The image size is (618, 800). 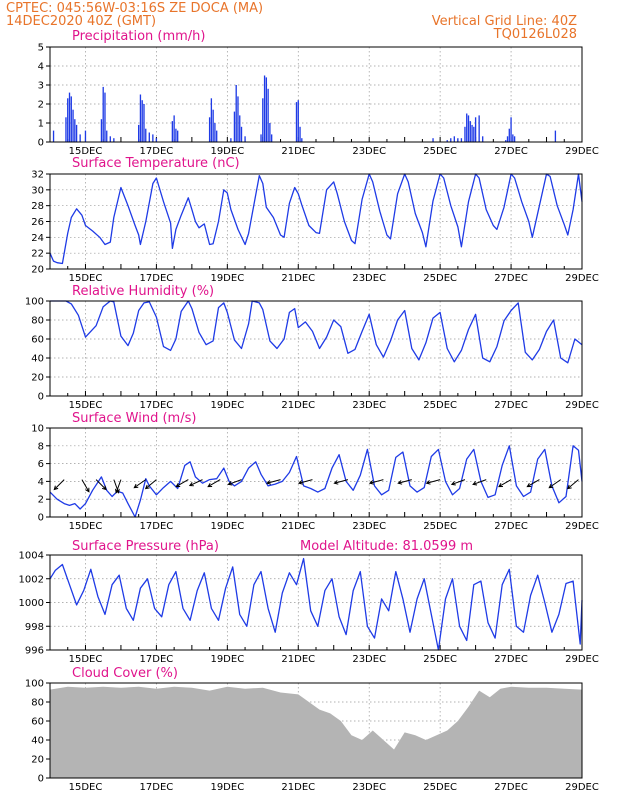 I want to click on model-altitude-label: Model Altitude: 81.0599 m, so click(x=386, y=546).